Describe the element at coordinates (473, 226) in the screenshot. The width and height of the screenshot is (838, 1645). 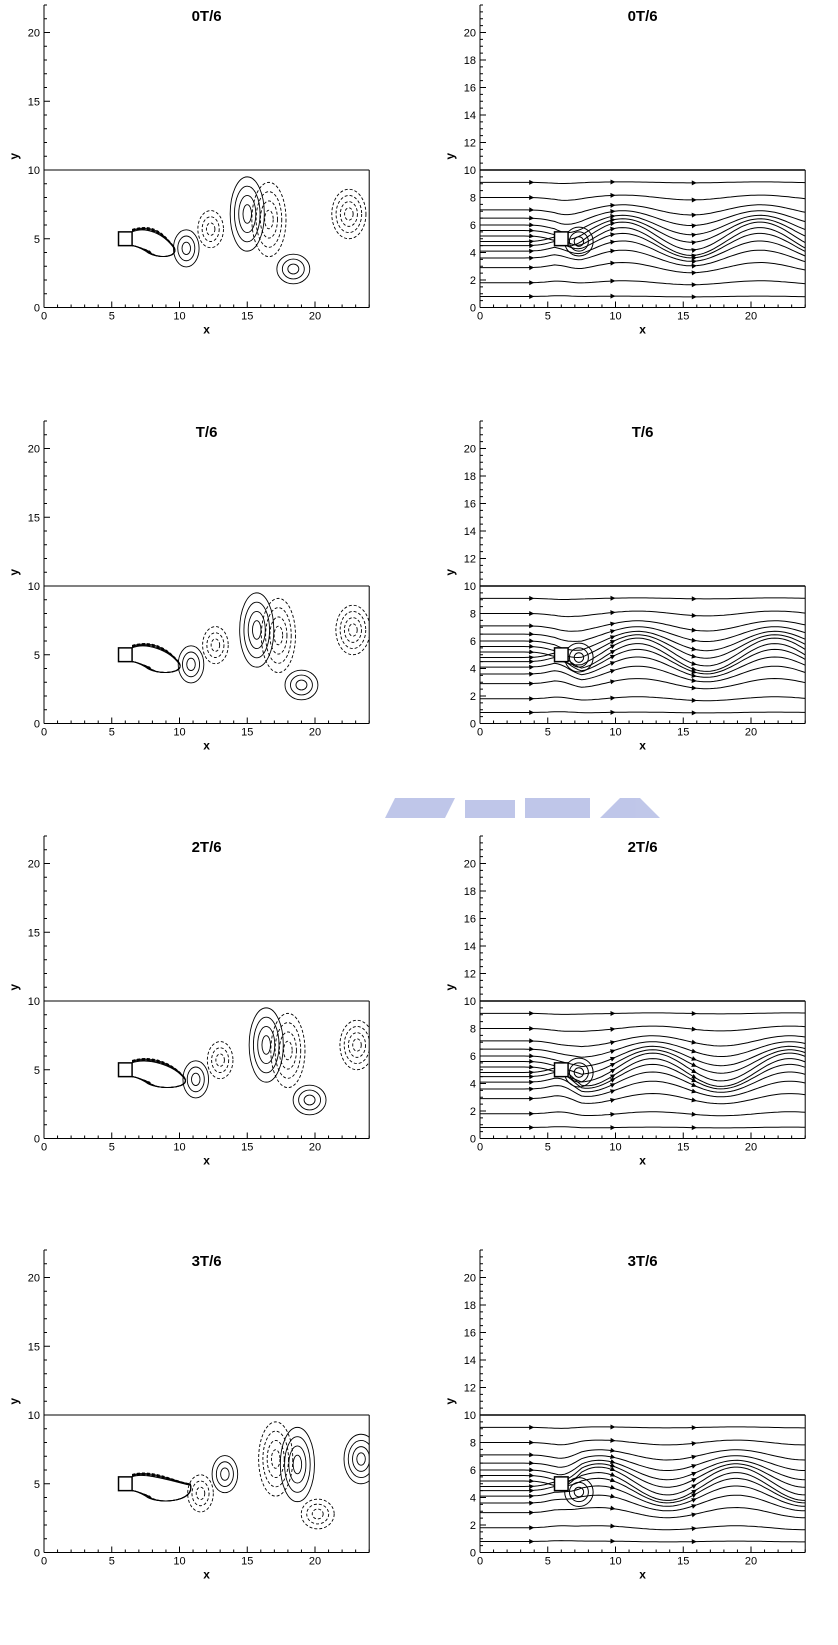
I see `y-tick-label: 6` at that location.